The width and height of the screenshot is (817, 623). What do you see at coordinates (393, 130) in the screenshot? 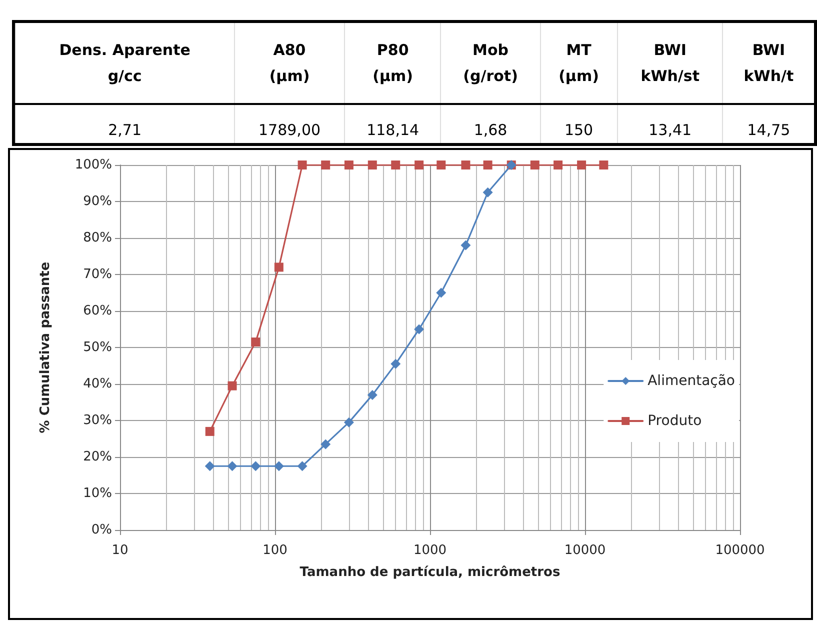
I see `text: 118,14` at bounding box center [393, 130].